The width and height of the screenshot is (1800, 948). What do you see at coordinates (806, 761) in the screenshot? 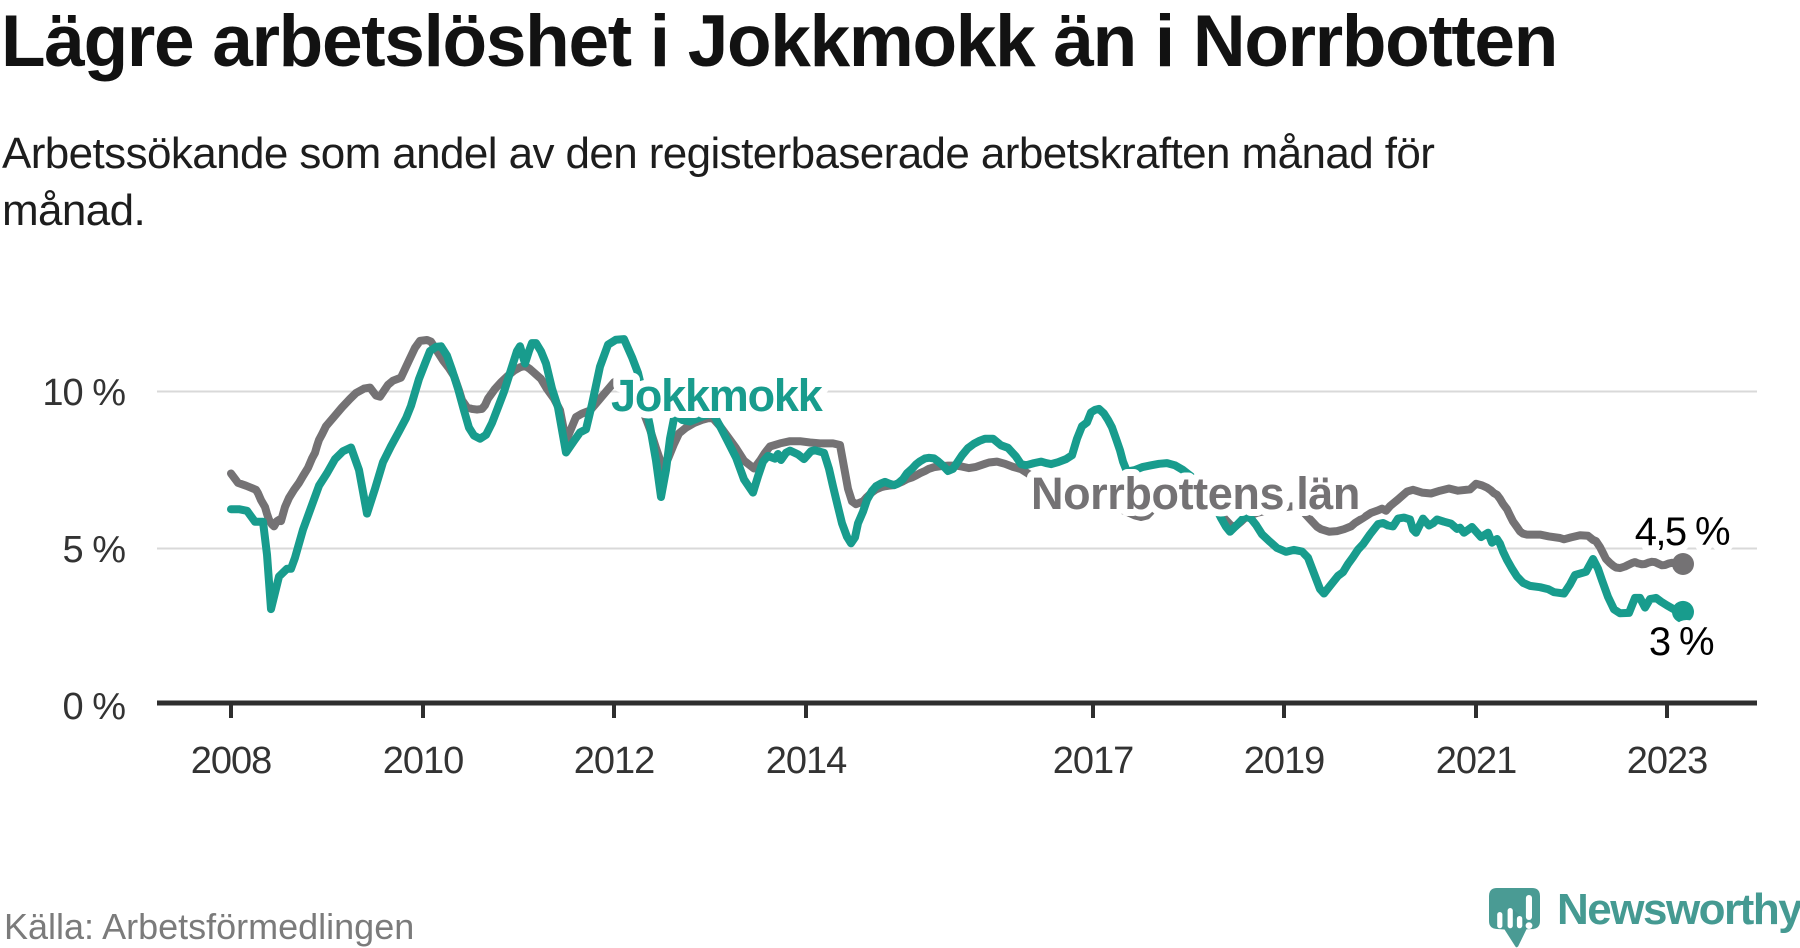
I see `svg-text: 2014` at bounding box center [806, 761].